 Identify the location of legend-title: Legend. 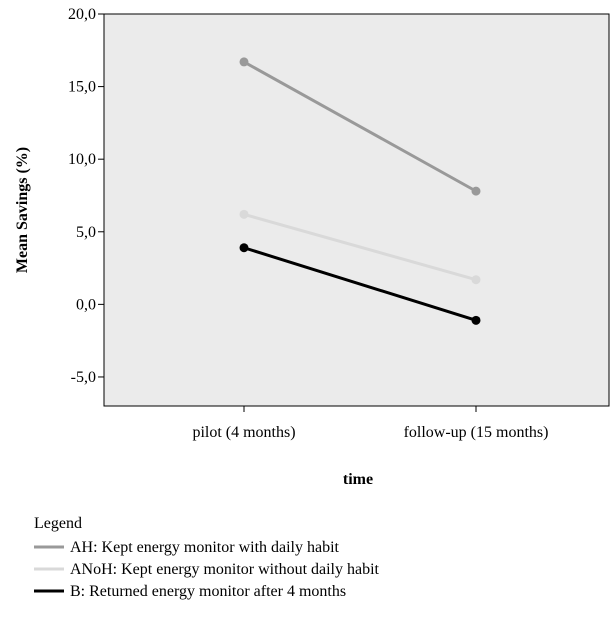
(58, 523).